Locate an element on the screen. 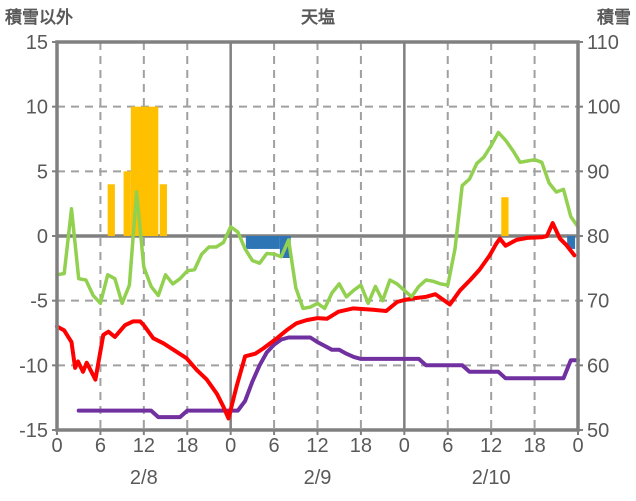 This screenshot has height=501, width=636. x-axis-date-label: 2/8 is located at coordinates (144, 478).